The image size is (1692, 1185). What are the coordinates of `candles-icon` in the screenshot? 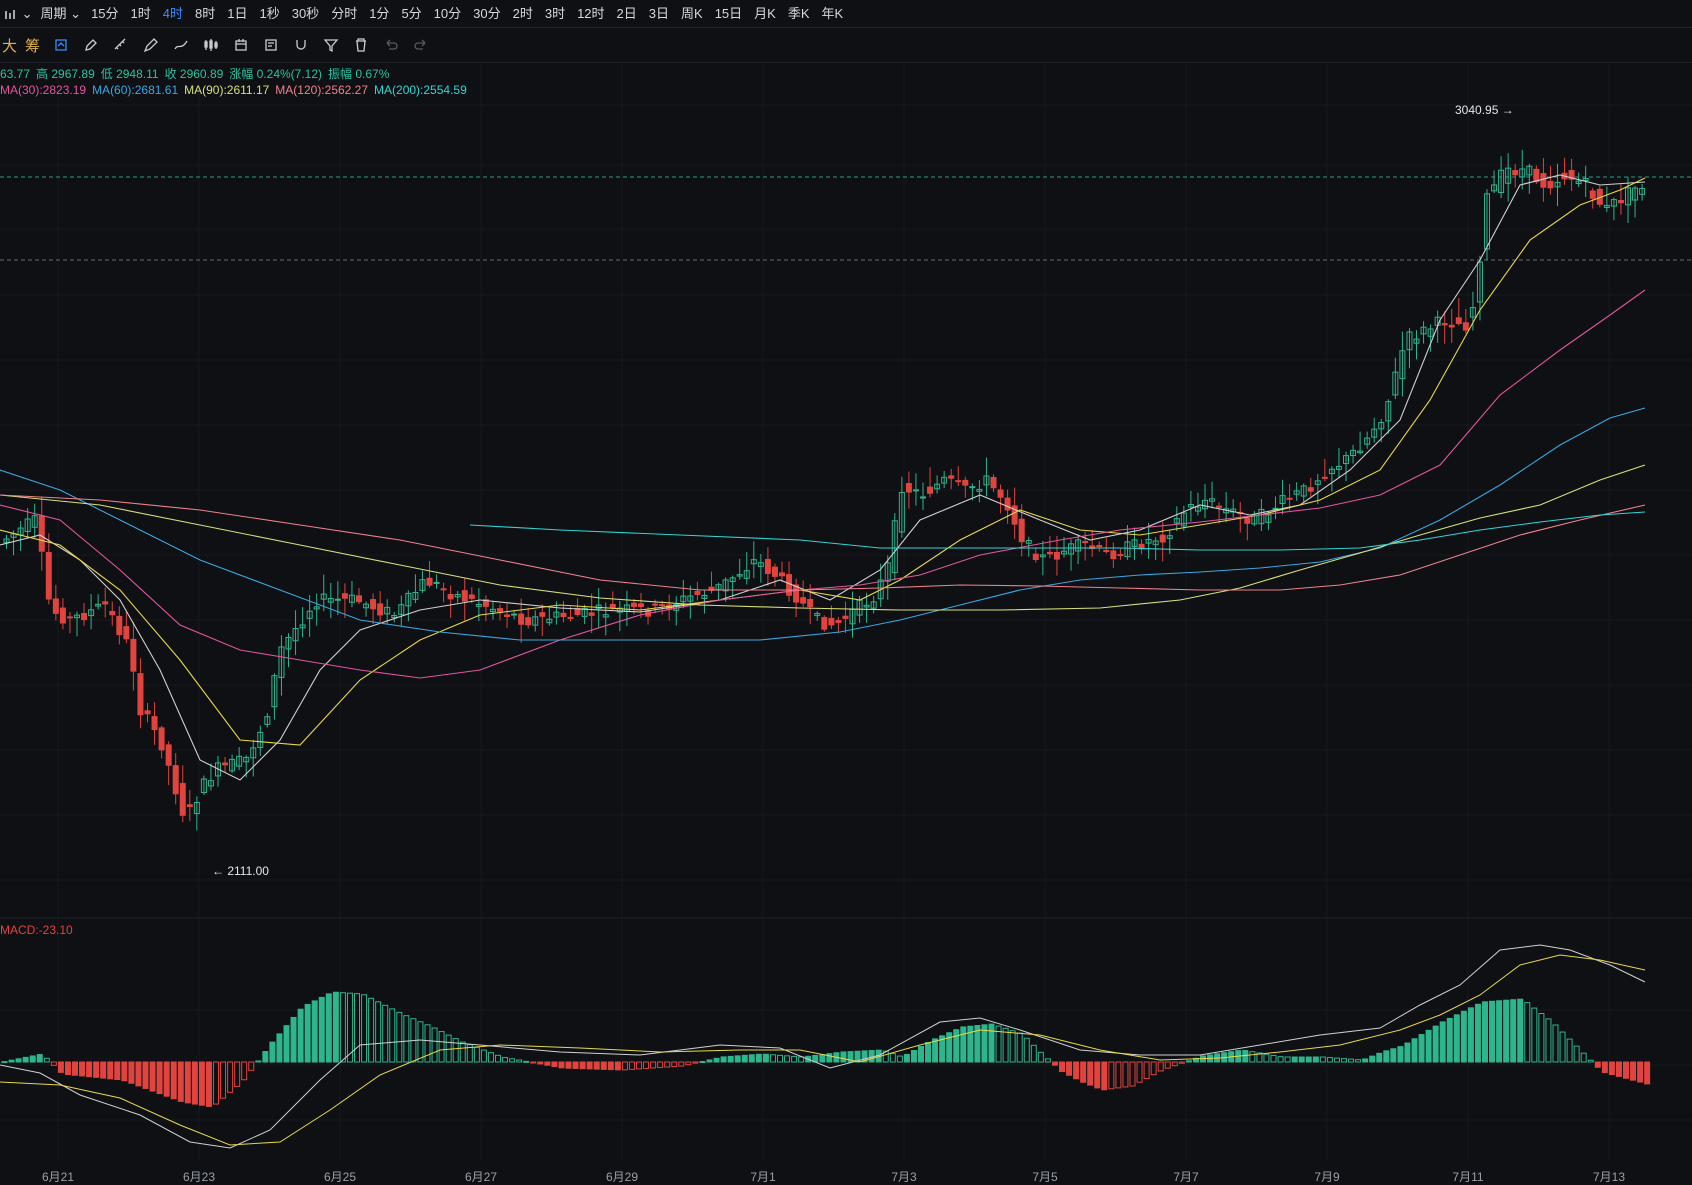 It's located at (211, 45).